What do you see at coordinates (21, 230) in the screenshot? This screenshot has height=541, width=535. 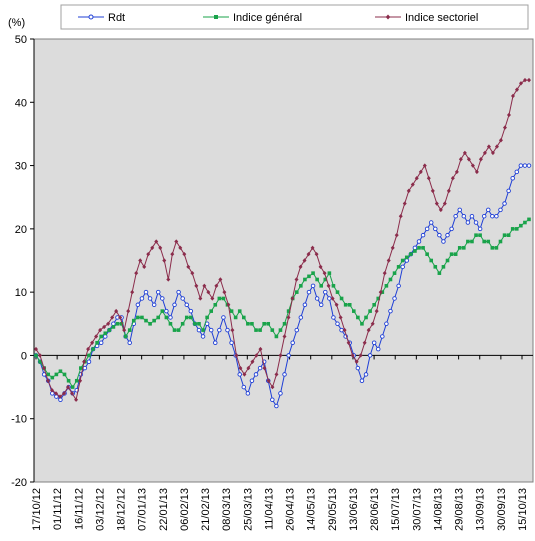 I see `y-tick-label: 20` at bounding box center [21, 230].